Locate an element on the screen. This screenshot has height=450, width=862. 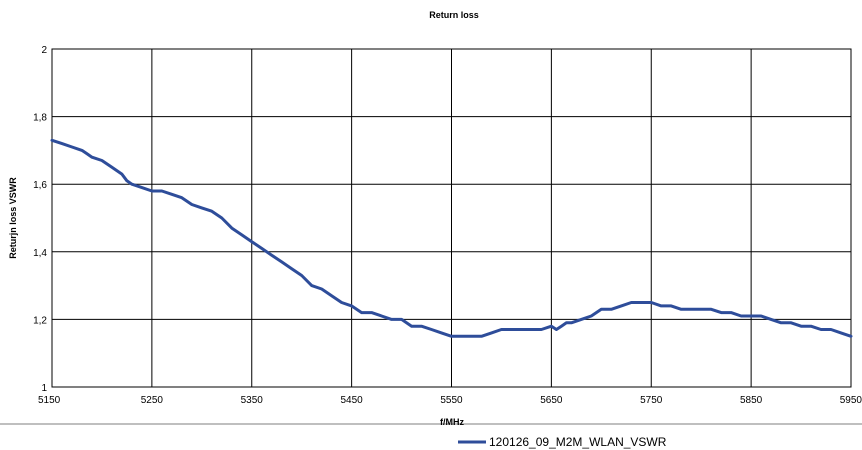
y-tick-label: 1,8 is located at coordinates (40, 118).